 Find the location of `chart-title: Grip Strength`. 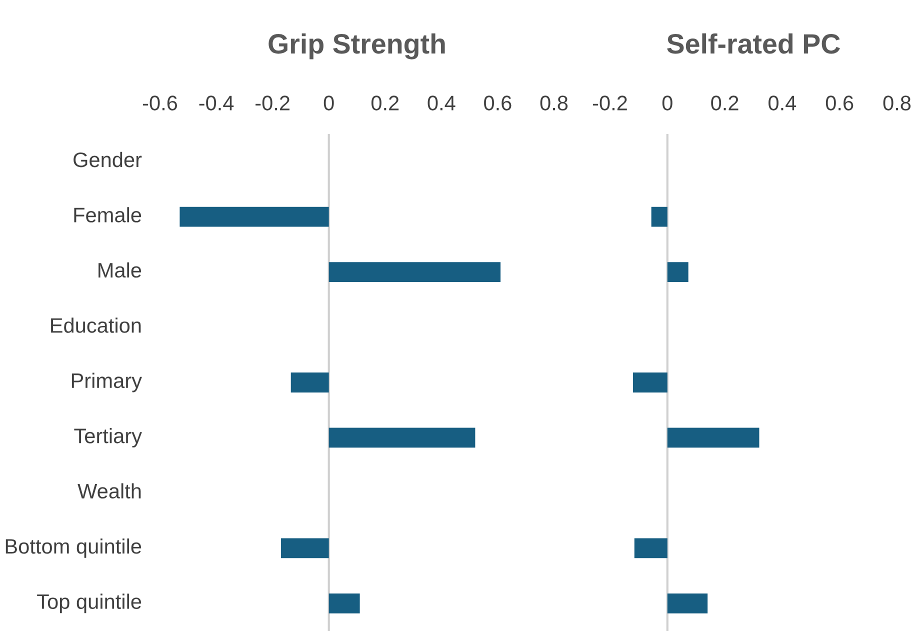

chart-title: Grip Strength is located at coordinates (356, 46).